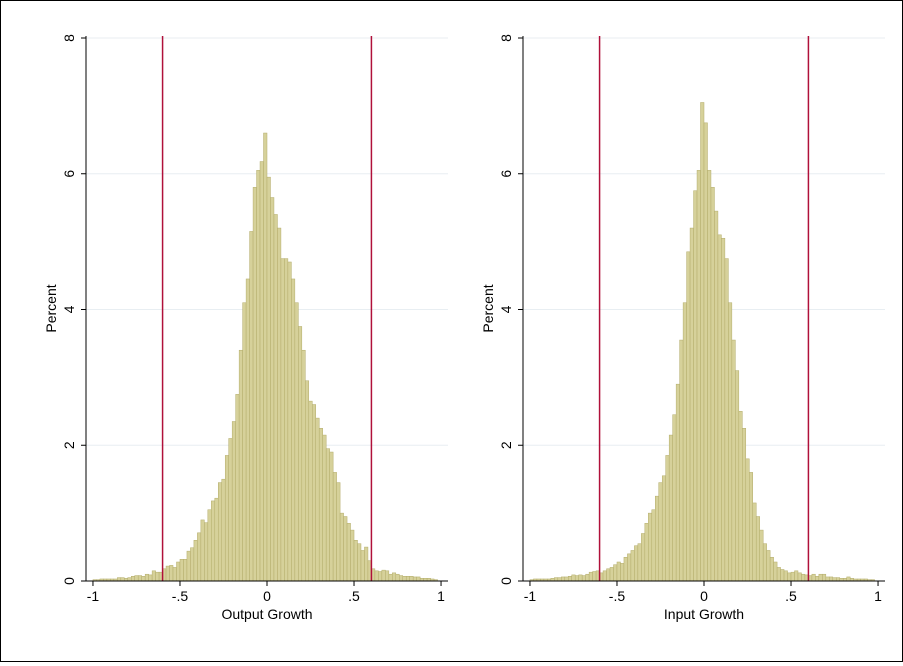 This screenshot has height=666, width=903. What do you see at coordinates (51, 308) in the screenshot?
I see `y-axis-title: Percent` at bounding box center [51, 308].